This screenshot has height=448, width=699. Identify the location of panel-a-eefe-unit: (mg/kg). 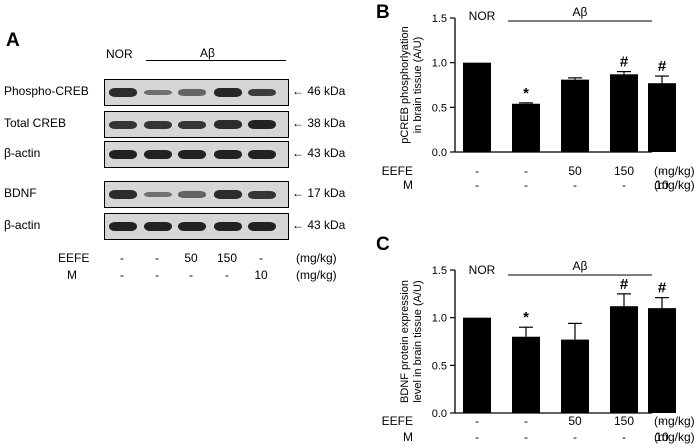
(316, 258).